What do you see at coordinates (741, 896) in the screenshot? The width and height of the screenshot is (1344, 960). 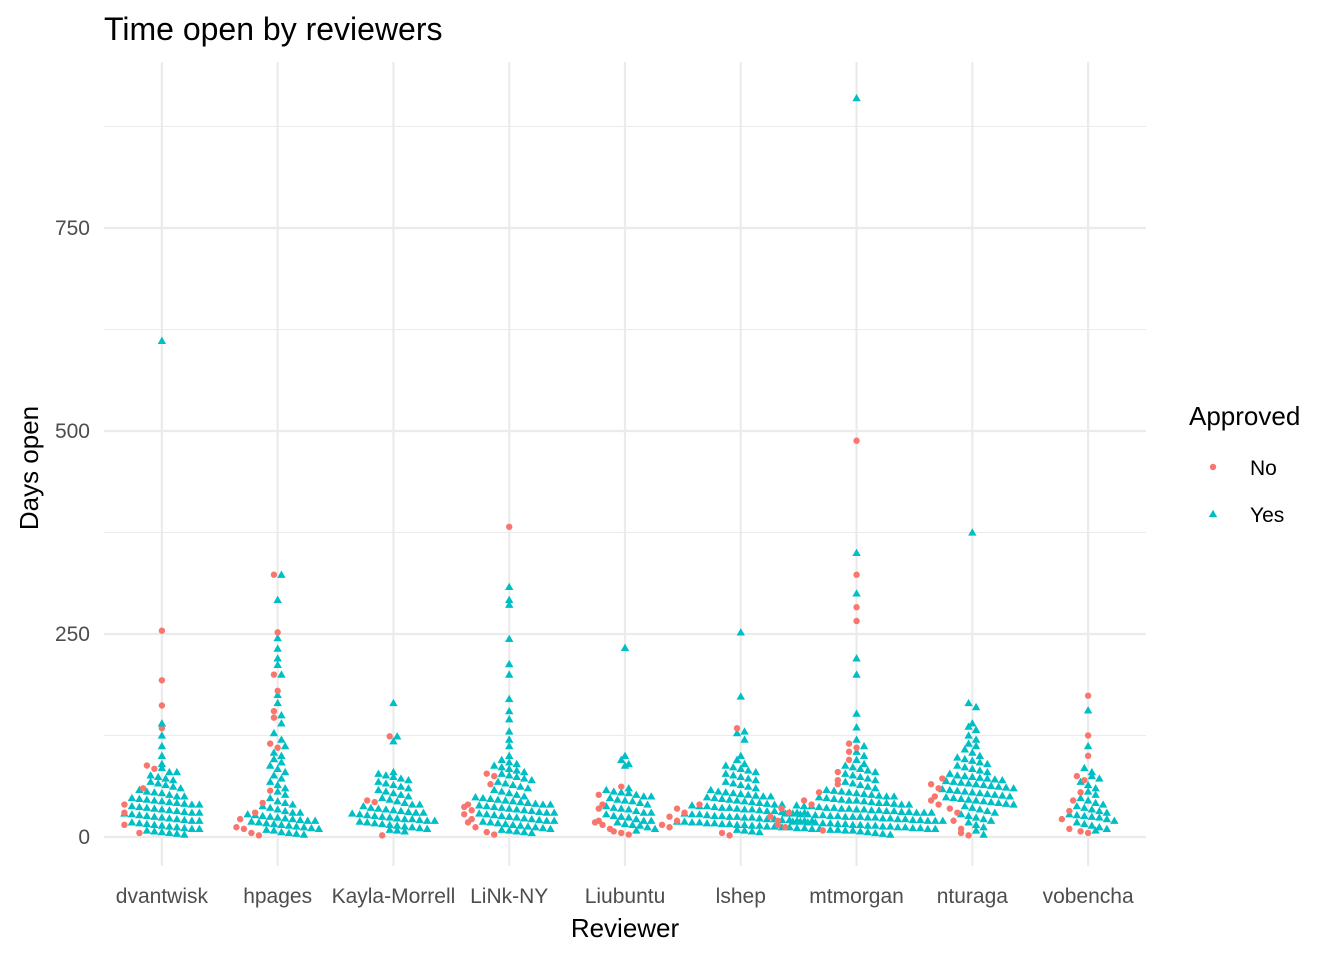 I see `x-tick-label: lshep` at bounding box center [741, 896].